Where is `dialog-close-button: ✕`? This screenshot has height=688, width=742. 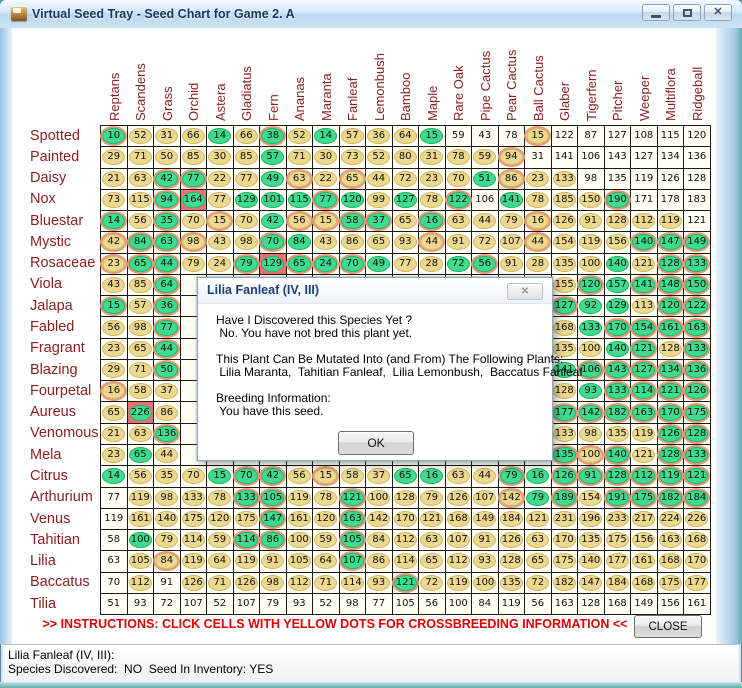
dialog-close-button: ✕ is located at coordinates (525, 291).